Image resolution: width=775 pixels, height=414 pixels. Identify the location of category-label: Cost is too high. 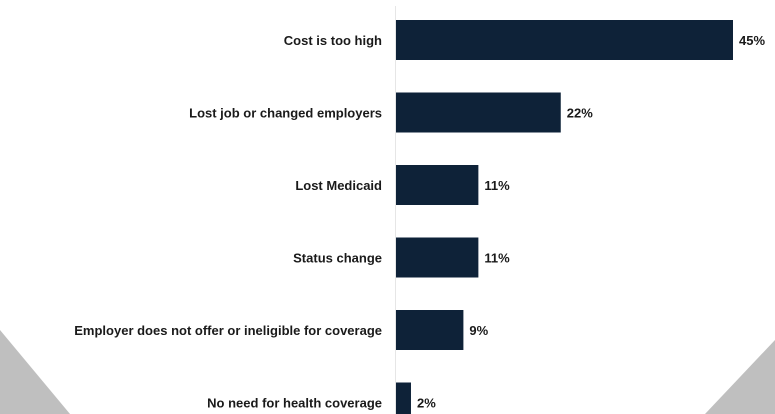
(333, 40).